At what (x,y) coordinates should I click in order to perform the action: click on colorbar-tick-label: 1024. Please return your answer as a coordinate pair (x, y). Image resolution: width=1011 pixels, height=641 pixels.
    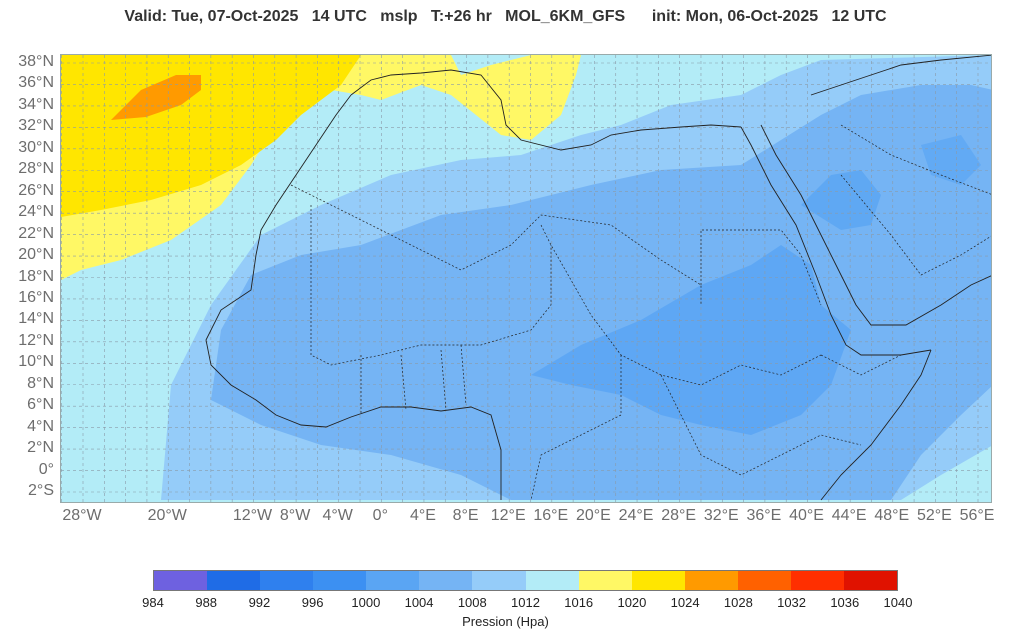
    Looking at the image, I should click on (685, 602).